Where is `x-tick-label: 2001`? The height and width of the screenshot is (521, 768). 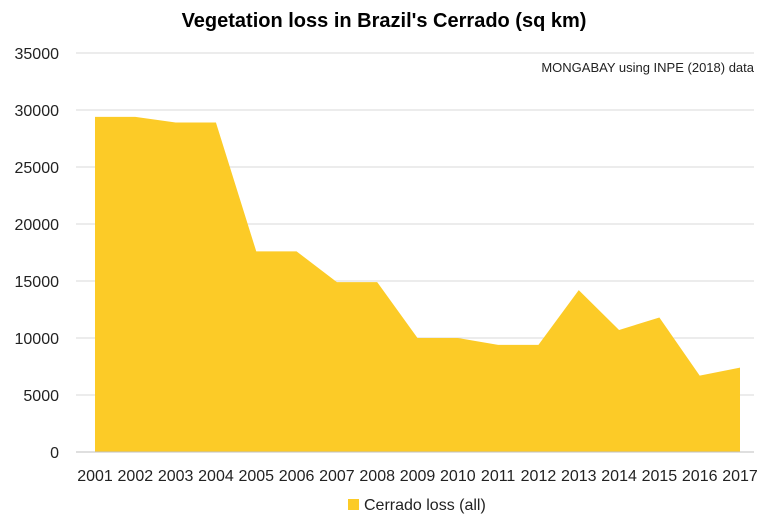
x-tick-label: 2001 is located at coordinates (95, 476).